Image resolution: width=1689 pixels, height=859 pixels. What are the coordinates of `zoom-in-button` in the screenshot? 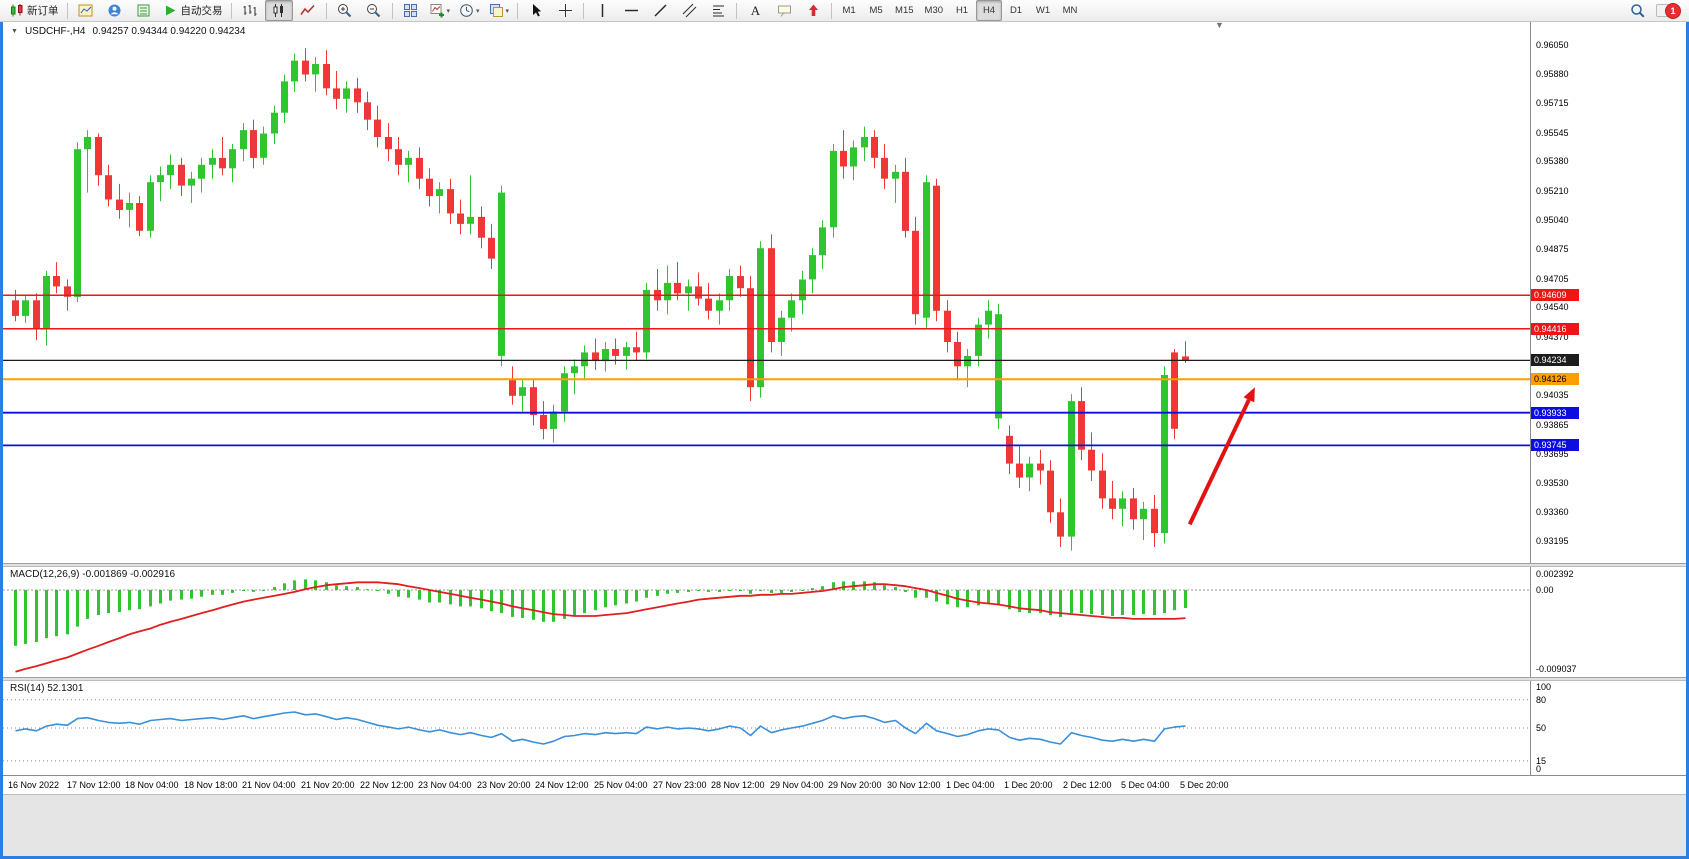 It's located at (345, 10).